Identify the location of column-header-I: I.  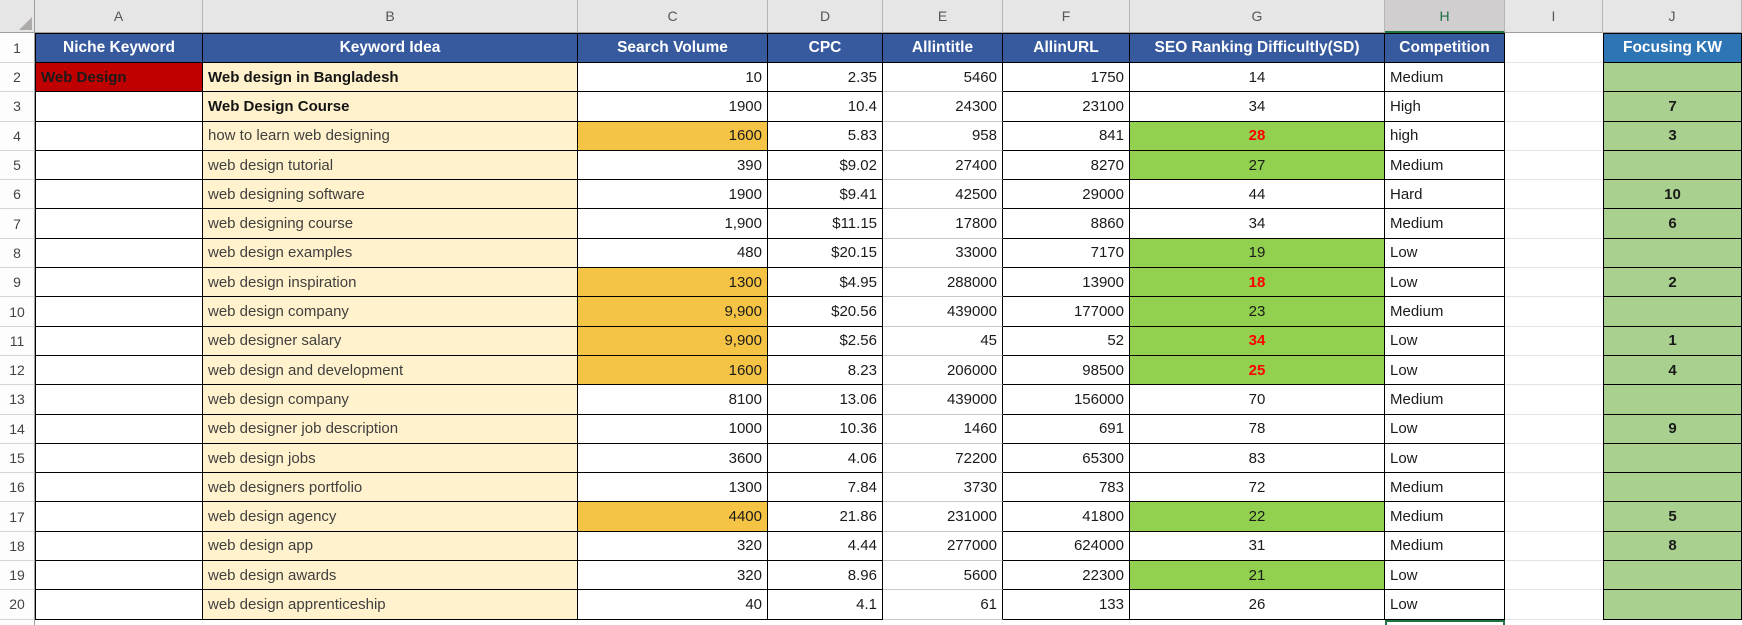
(1554, 16).